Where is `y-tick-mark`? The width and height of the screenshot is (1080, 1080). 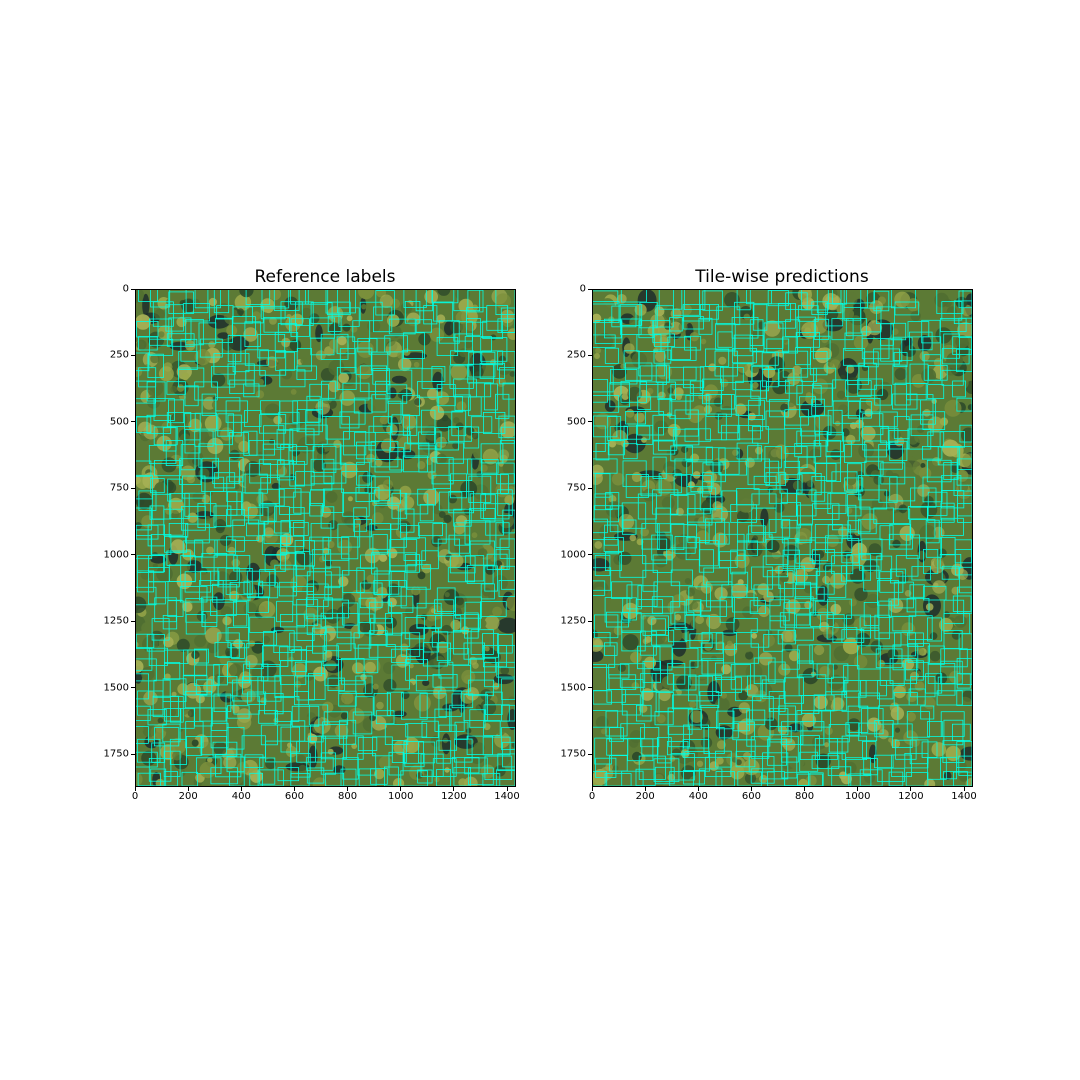
y-tick-mark is located at coordinates (590, 289).